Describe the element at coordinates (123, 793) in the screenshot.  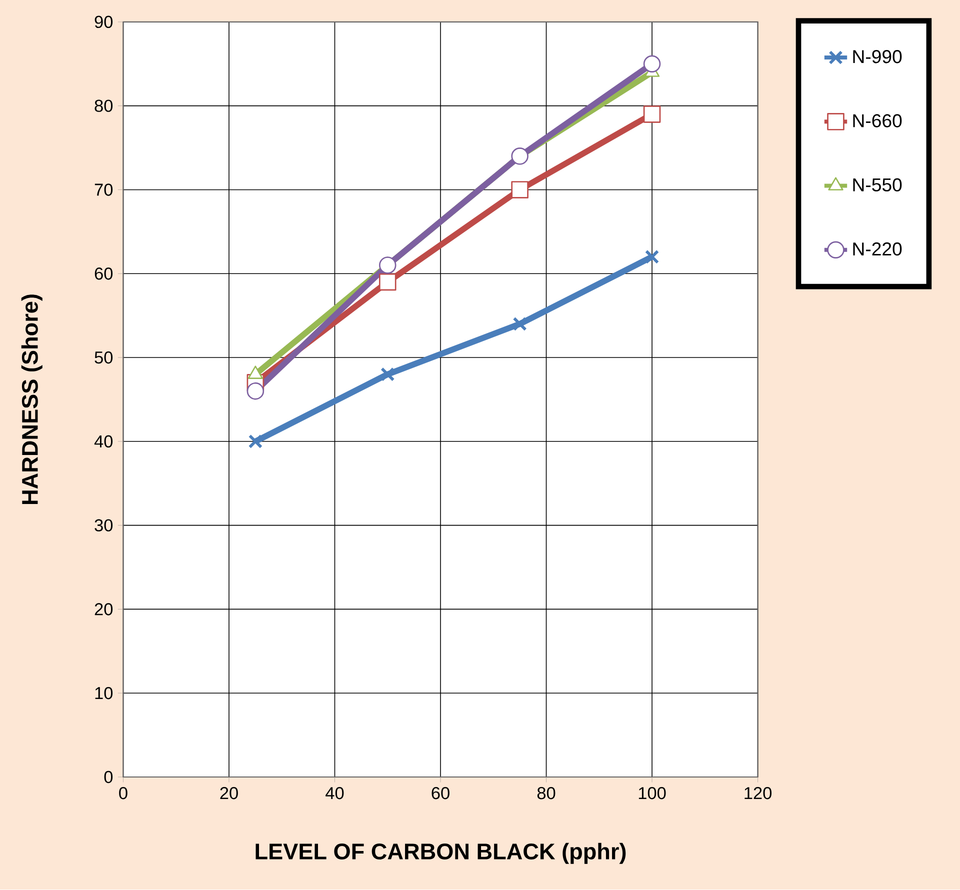
I see `x-tick-label: 0` at that location.